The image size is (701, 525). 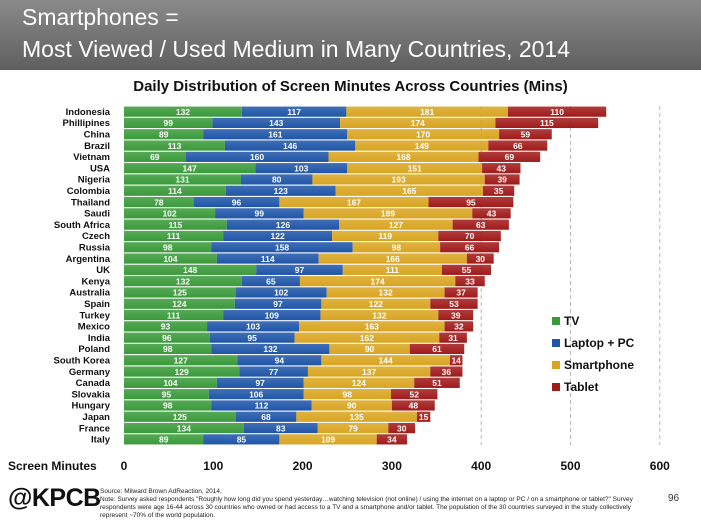 What do you see at coordinates (268, 259) in the screenshot?
I see `data-label: 114` at bounding box center [268, 259].